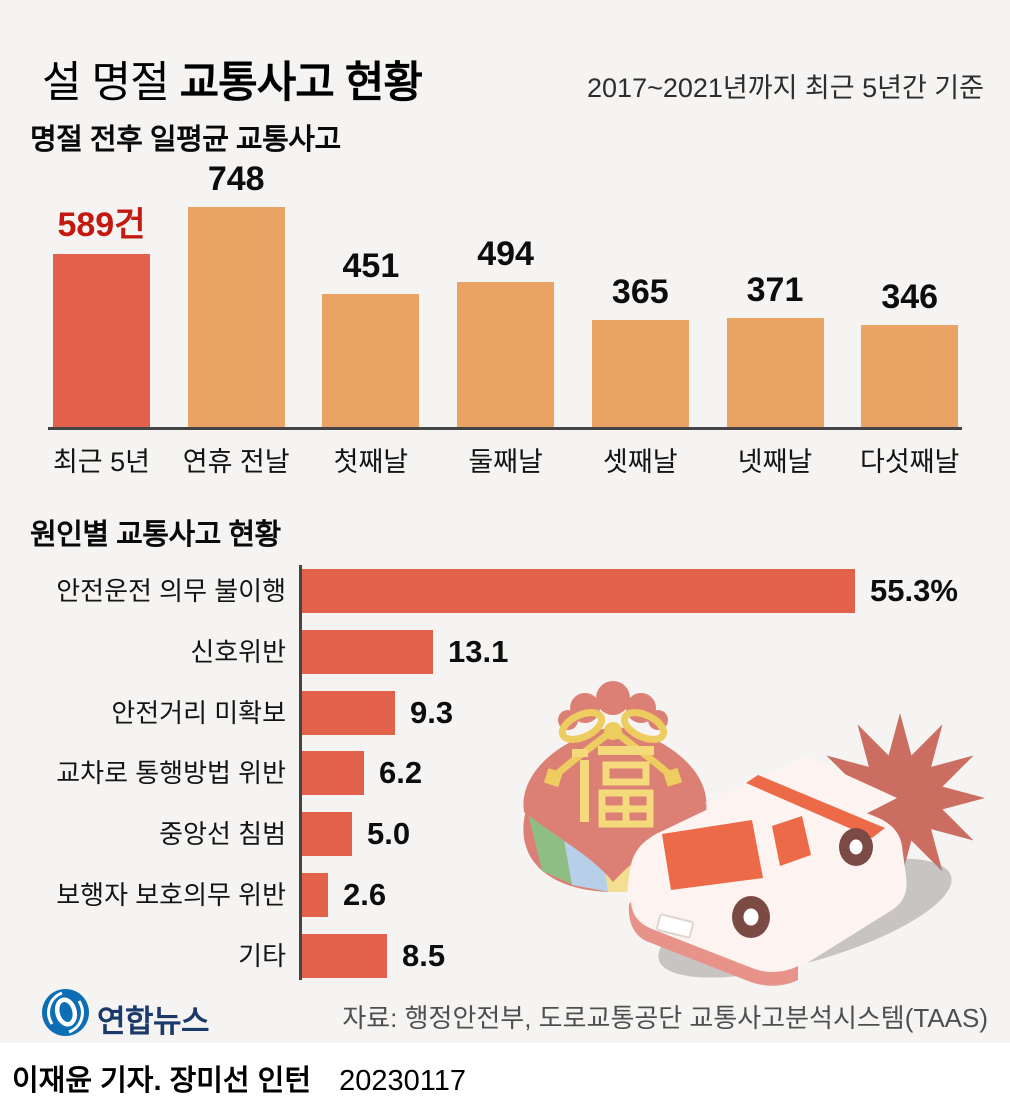  I want to click on cause-label-5: 보행자 보호의무 위반, so click(171, 895).